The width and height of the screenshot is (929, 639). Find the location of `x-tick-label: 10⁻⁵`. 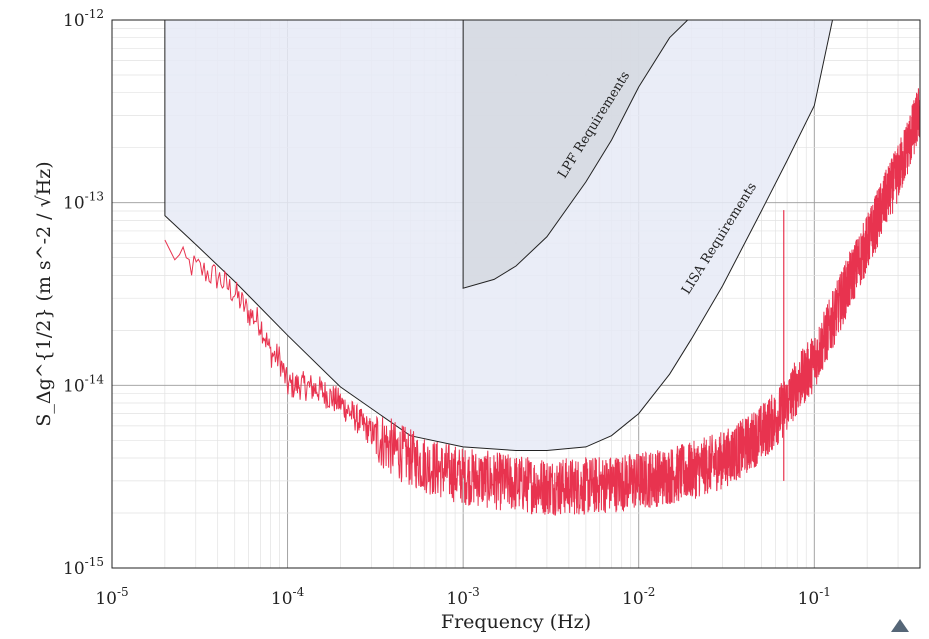

x-tick-label: 10⁻⁵ is located at coordinates (111, 597).